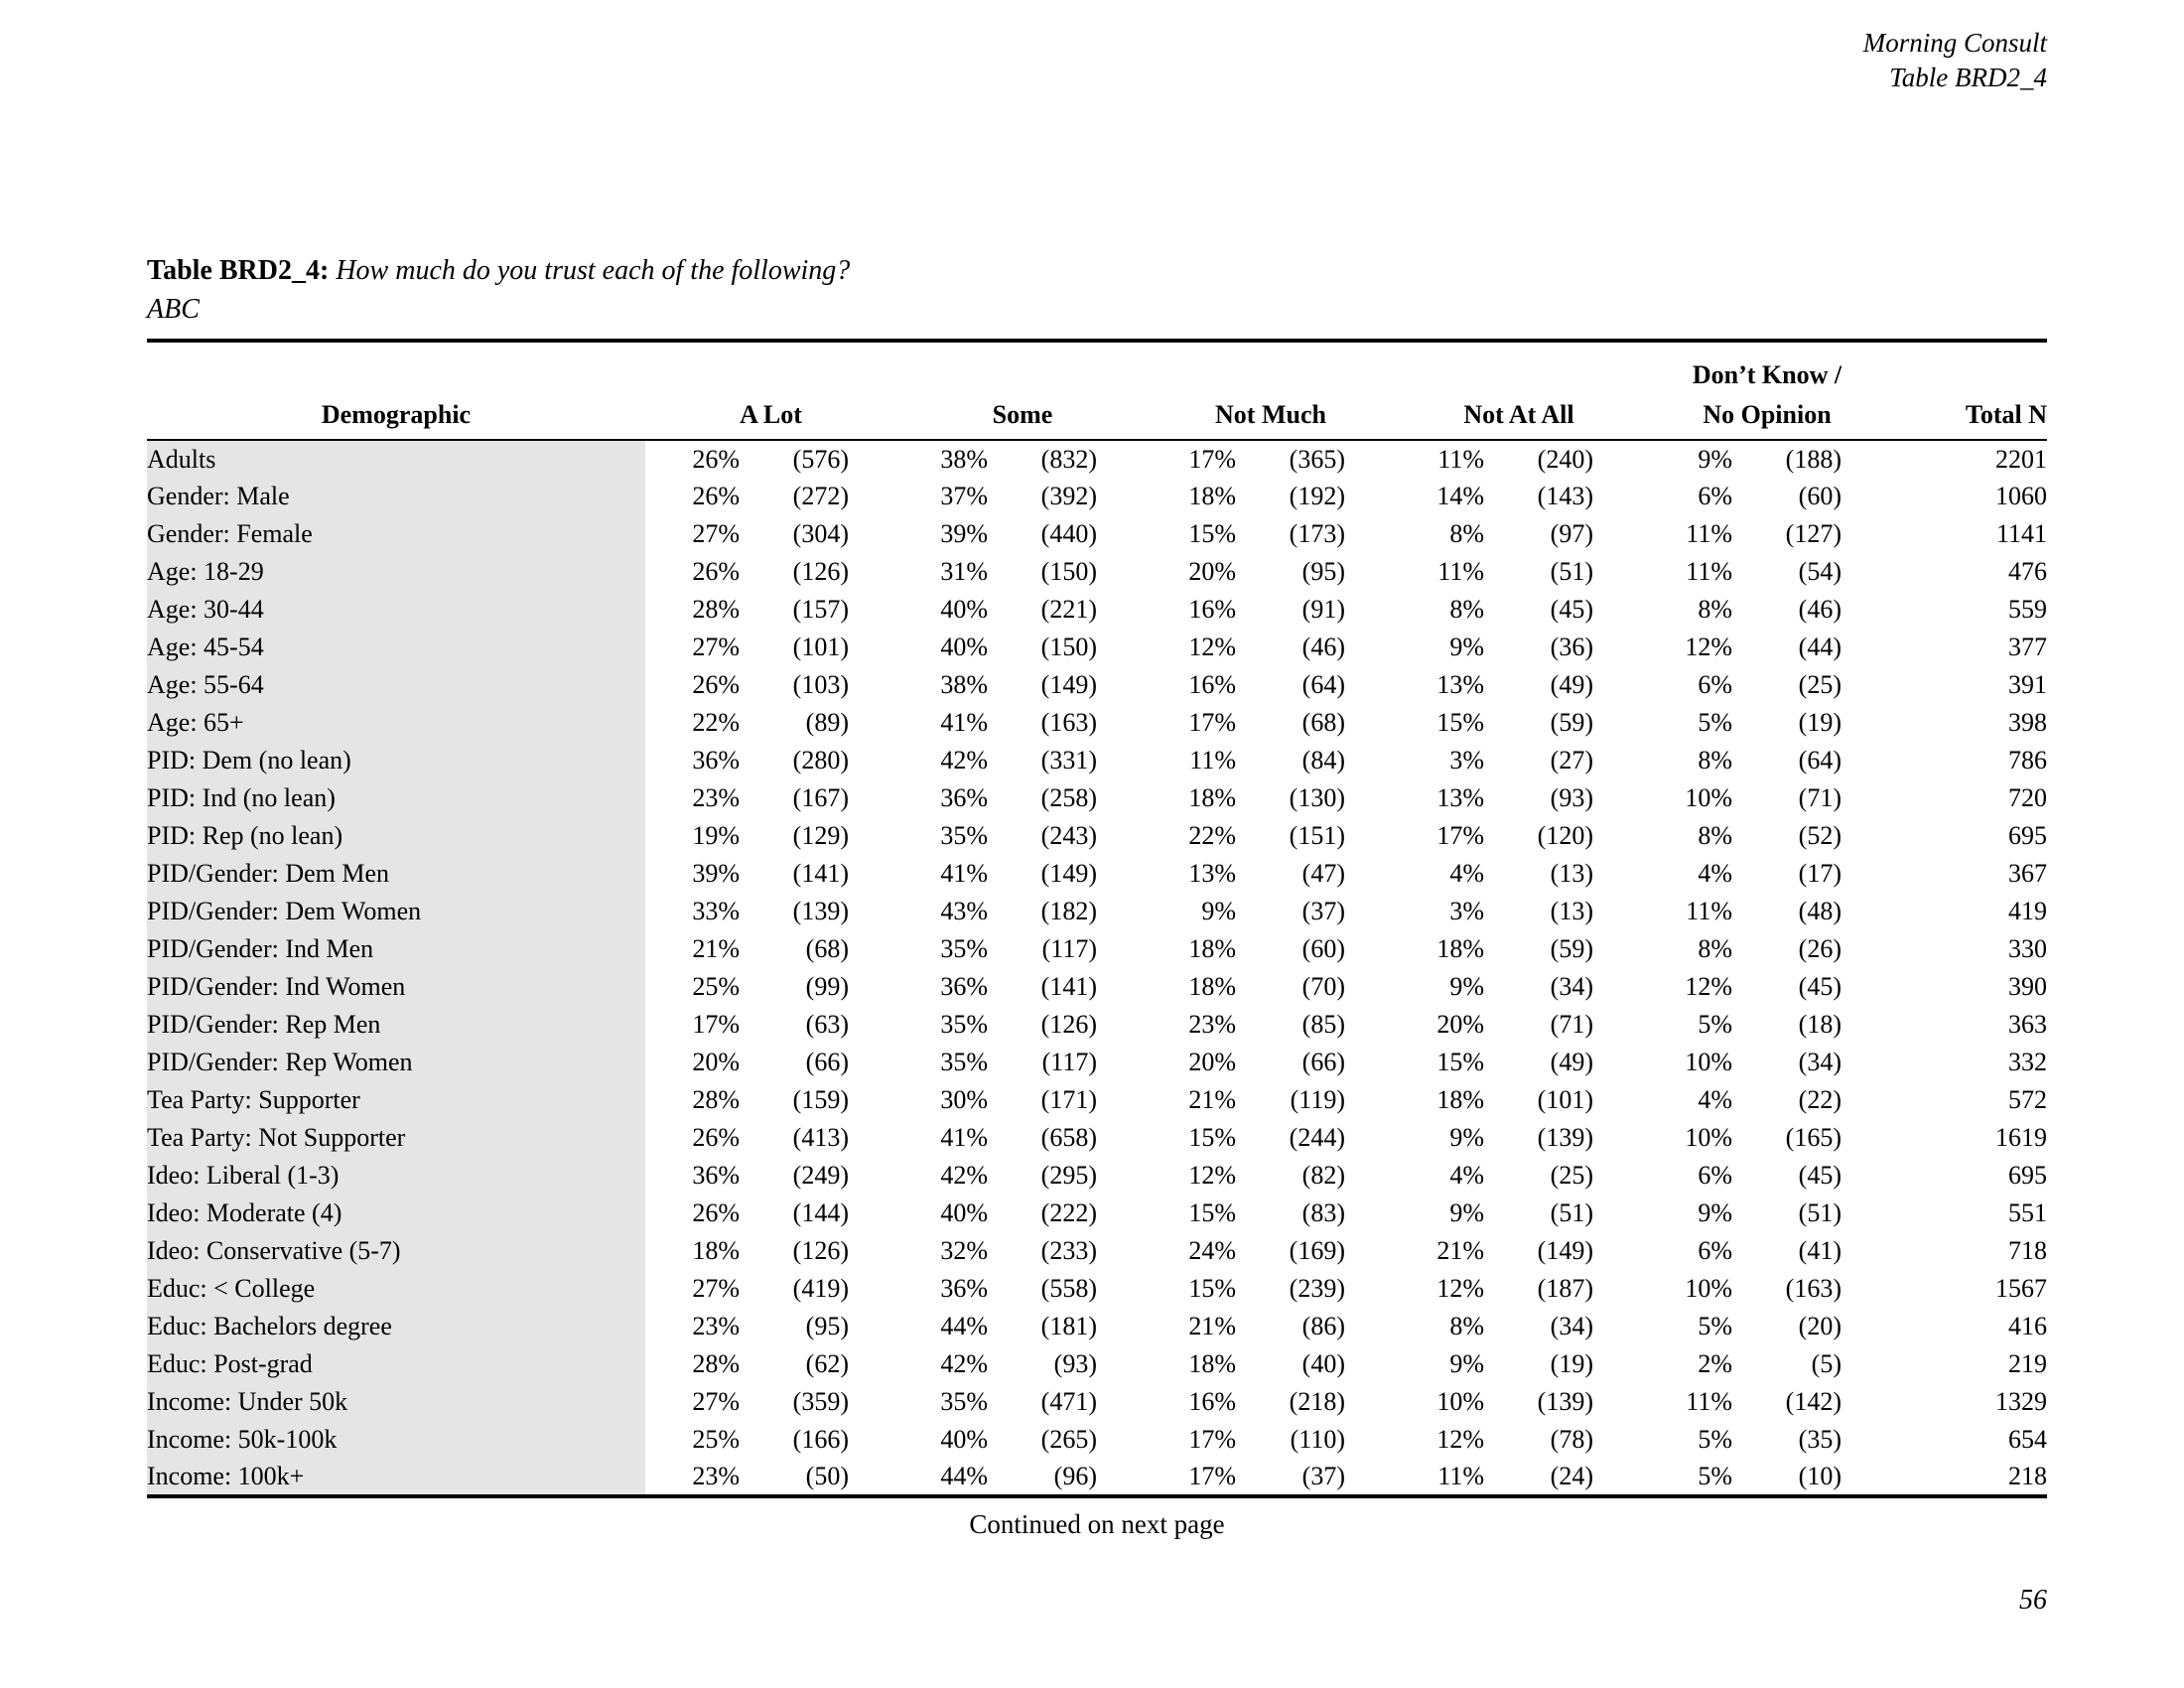 The width and height of the screenshot is (2184, 1688). I want to click on cell-count: (45), so click(1571, 609).